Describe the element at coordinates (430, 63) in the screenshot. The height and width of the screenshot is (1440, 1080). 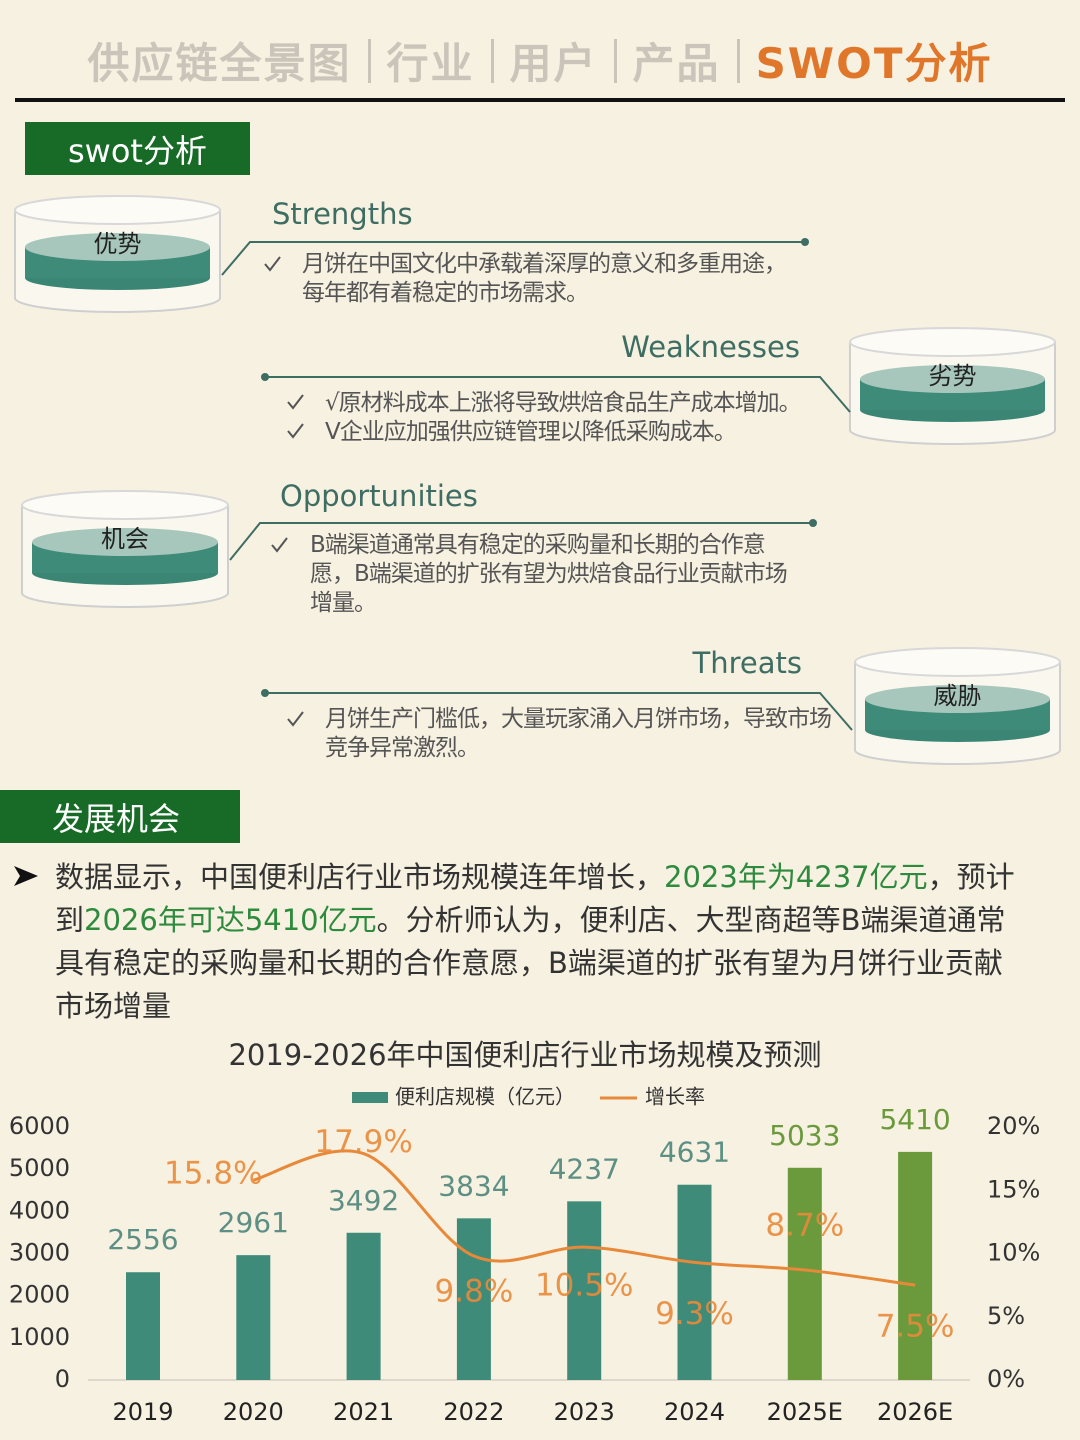
I see `nav-item: 行业` at that location.